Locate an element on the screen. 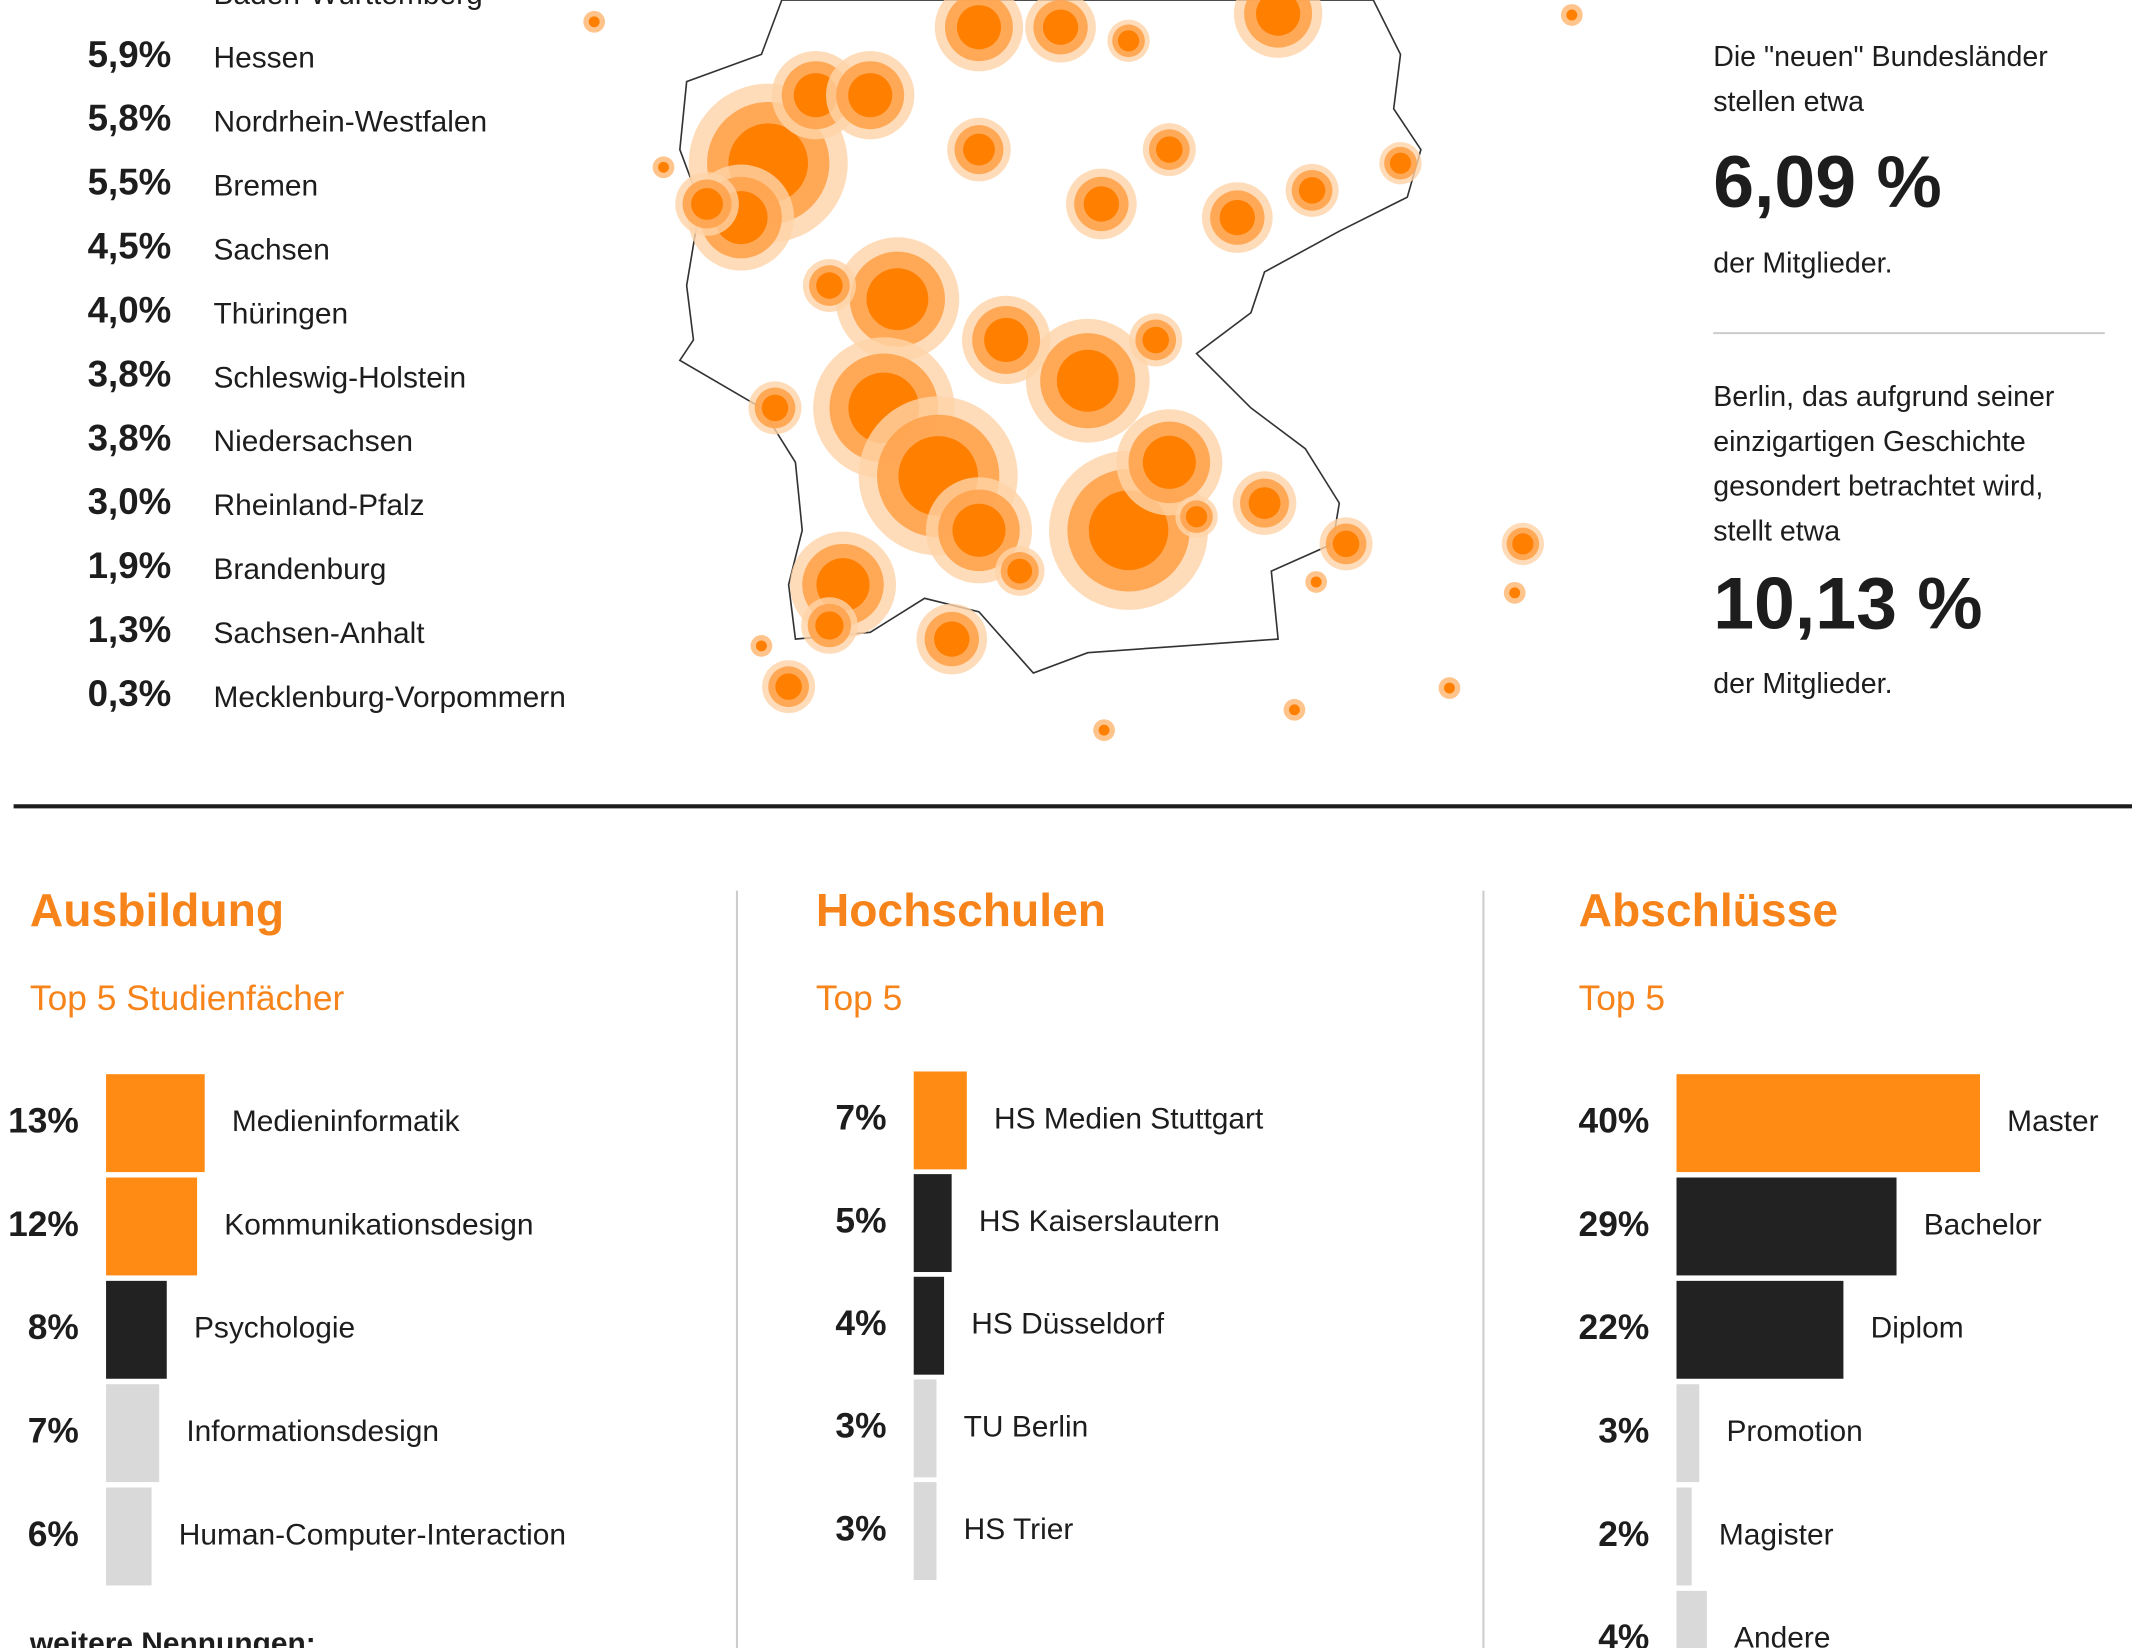 This screenshot has width=2132, height=1648. bar-label: Master is located at coordinates (2052, 1121).